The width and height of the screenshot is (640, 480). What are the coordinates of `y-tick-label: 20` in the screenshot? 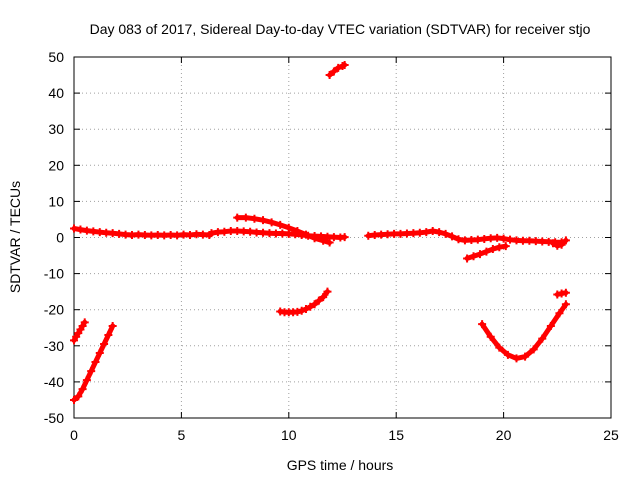 It's located at (56, 165).